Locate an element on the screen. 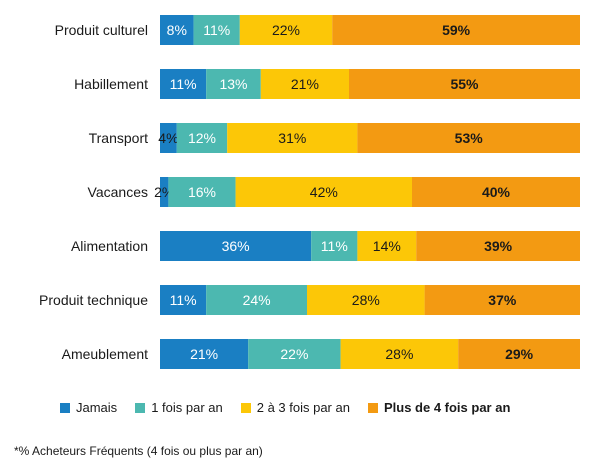 The height and width of the screenshot is (466, 597). bar-segment-2-a-3-fois-par-an-produit-technique is located at coordinates (366, 300).